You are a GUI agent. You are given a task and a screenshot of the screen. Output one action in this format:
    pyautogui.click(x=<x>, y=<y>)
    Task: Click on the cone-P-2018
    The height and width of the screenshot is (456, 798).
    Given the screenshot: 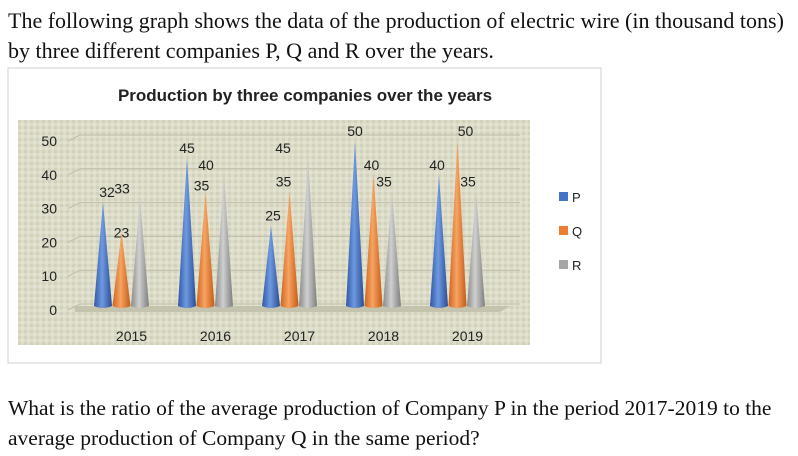 What is the action you would take?
    pyautogui.click(x=355, y=224)
    